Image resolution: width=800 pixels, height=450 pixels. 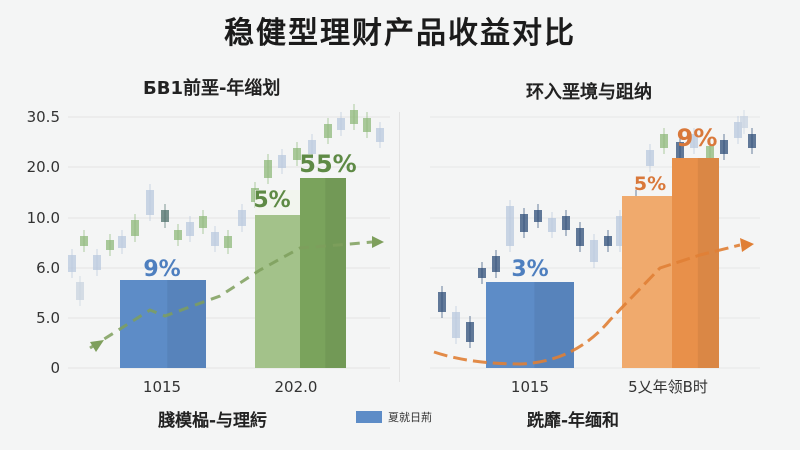 What do you see at coordinates (55, 368) in the screenshot?
I see `y-tick-label: 0` at bounding box center [55, 368].